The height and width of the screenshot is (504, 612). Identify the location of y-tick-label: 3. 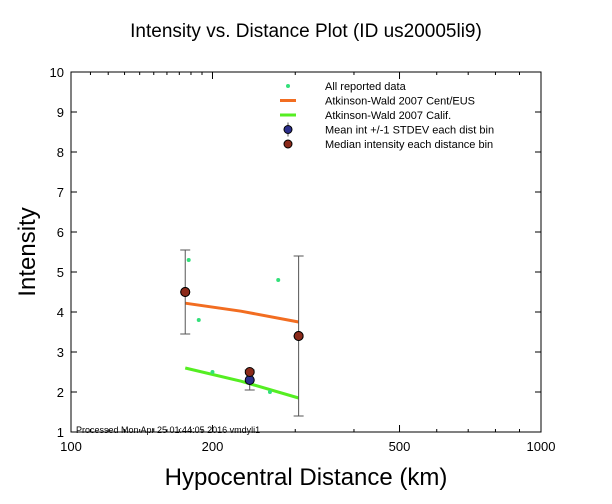
(60, 352).